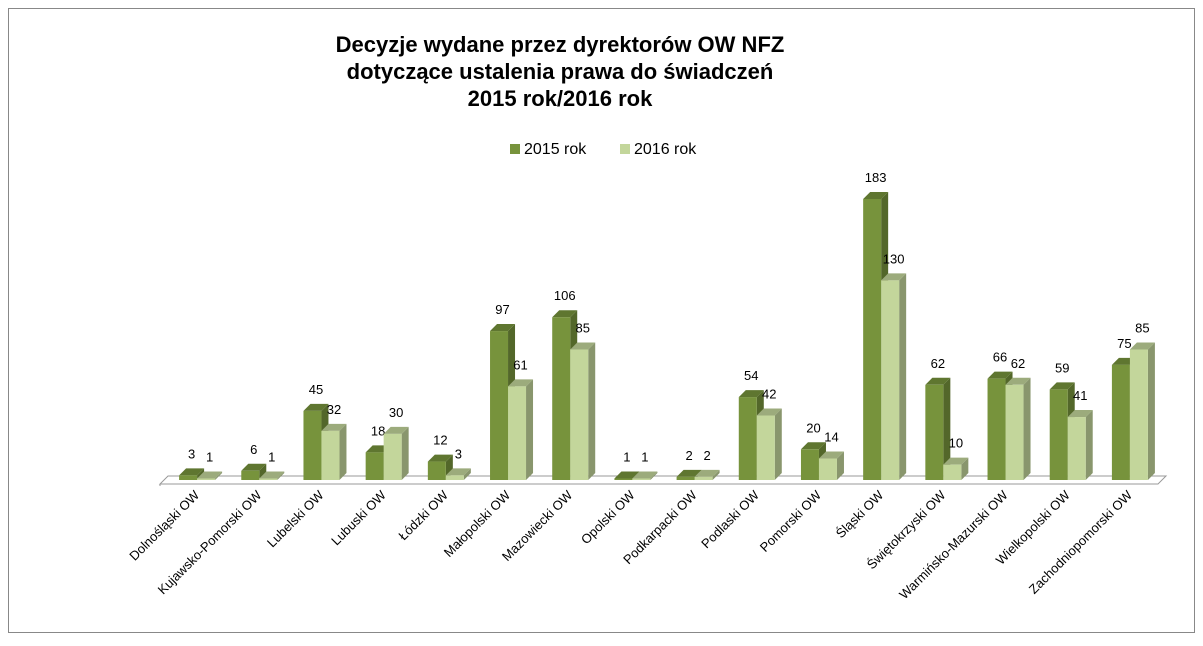 This screenshot has height=646, width=1203. I want to click on data-label: 59, so click(1062, 367).